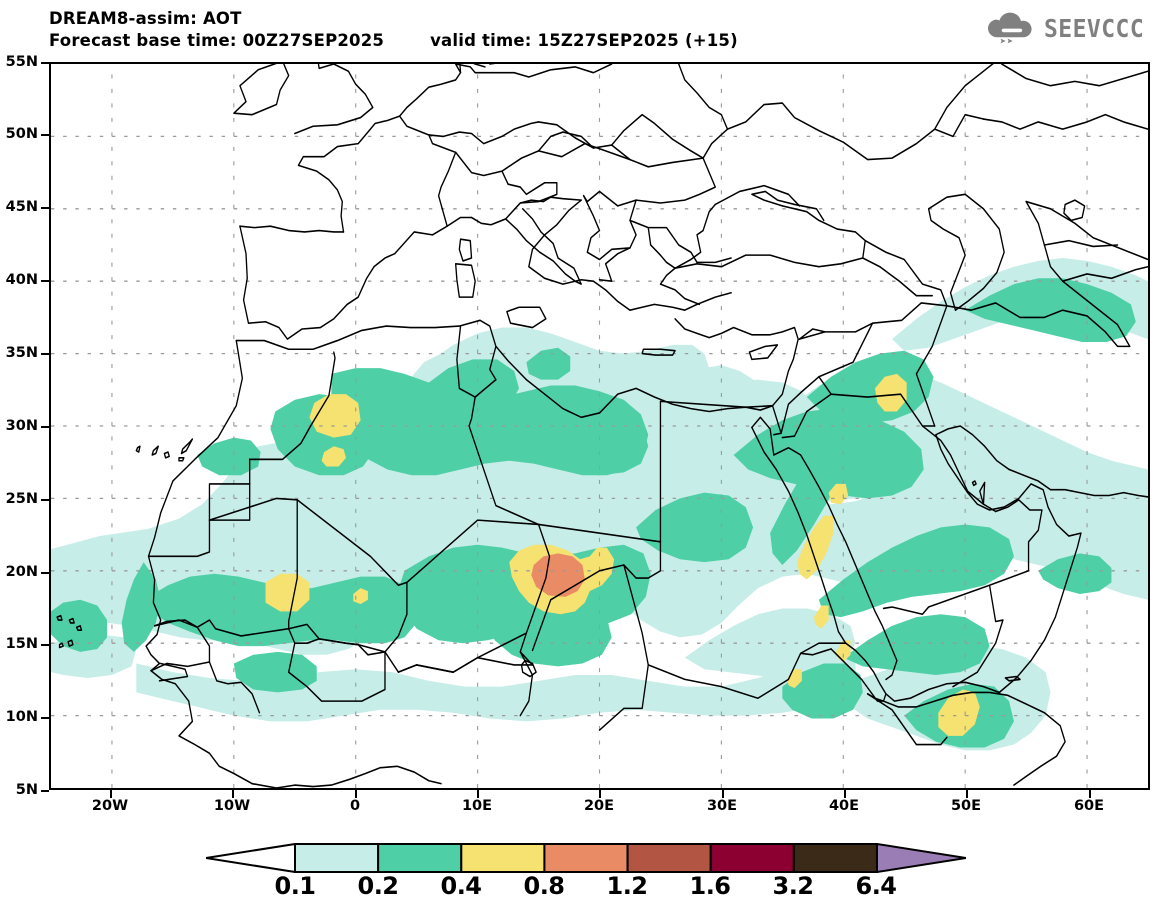  I want to click on colorbar-tick-label: 3.2, so click(793, 886).